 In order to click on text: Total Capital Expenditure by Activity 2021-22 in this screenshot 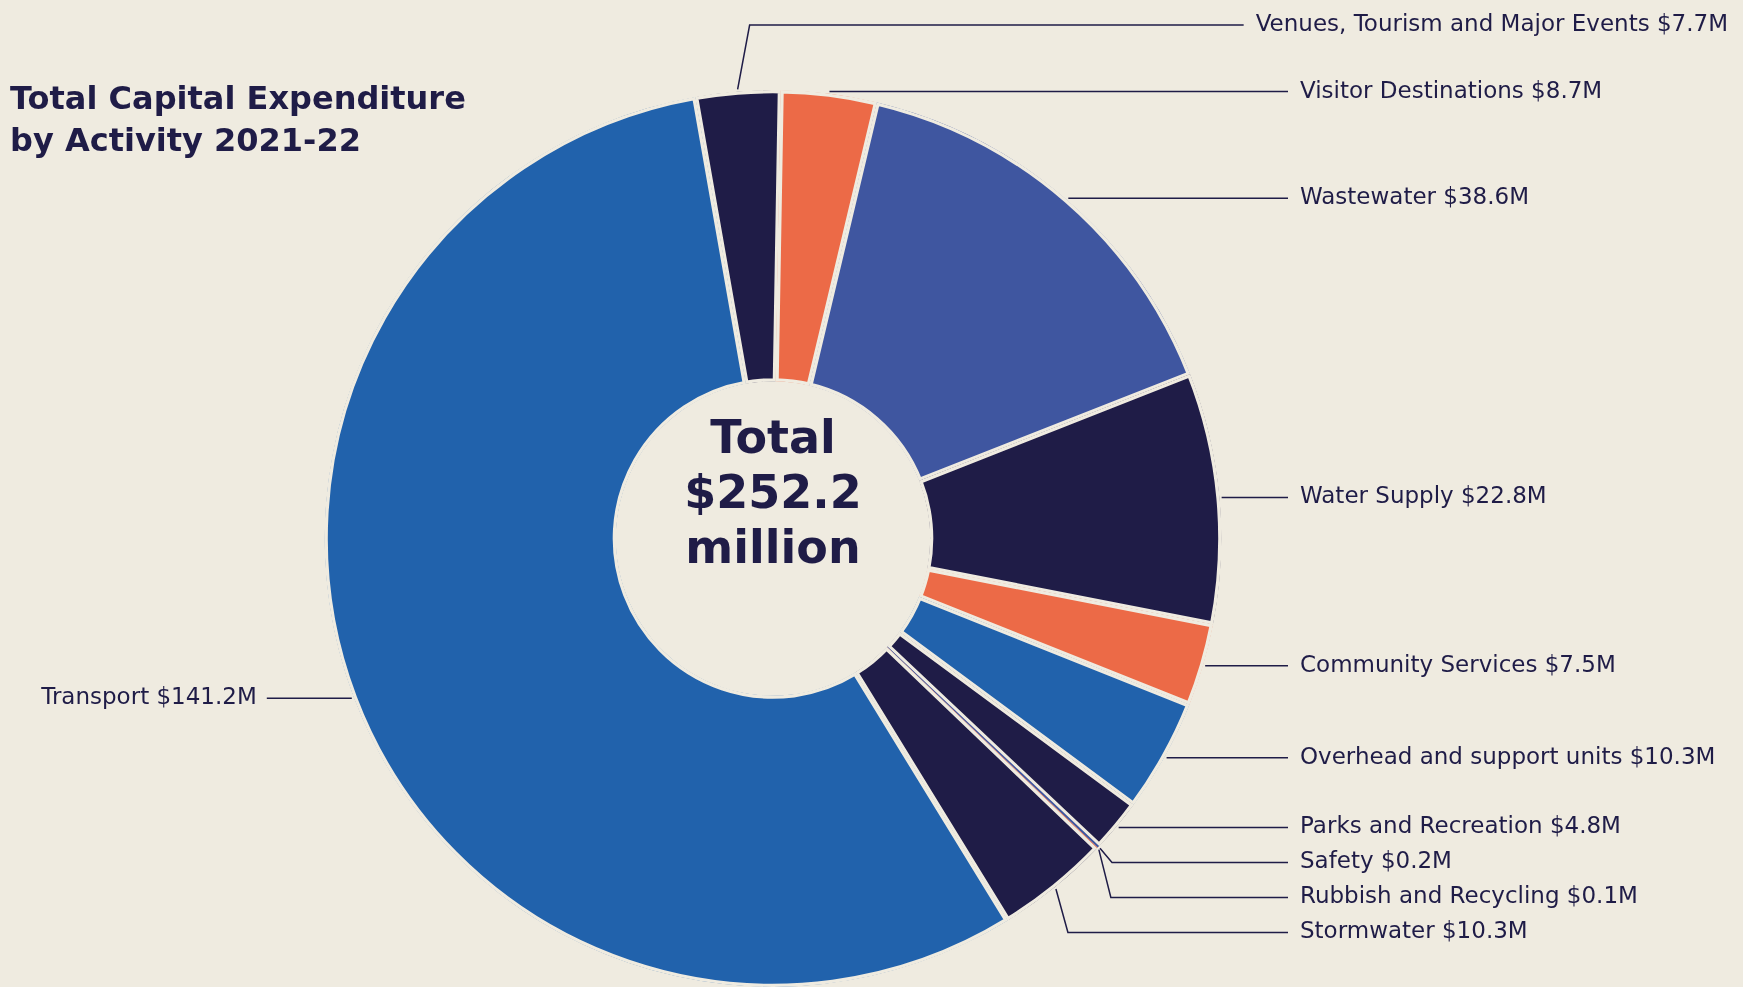, I will do `click(238, 119)`.